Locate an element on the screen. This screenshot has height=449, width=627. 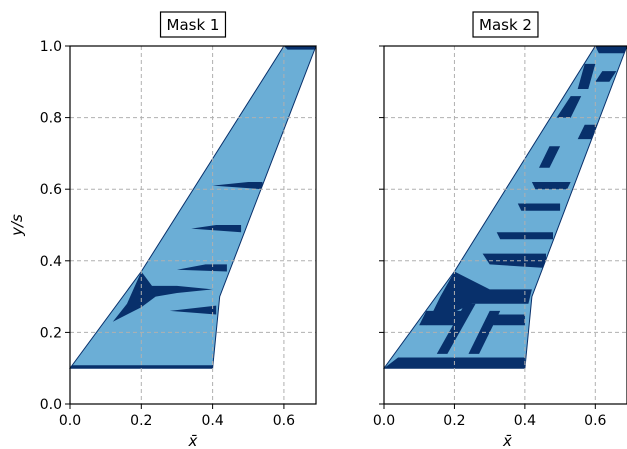
y-tick-label: 0.0 is located at coordinates (51, 405).